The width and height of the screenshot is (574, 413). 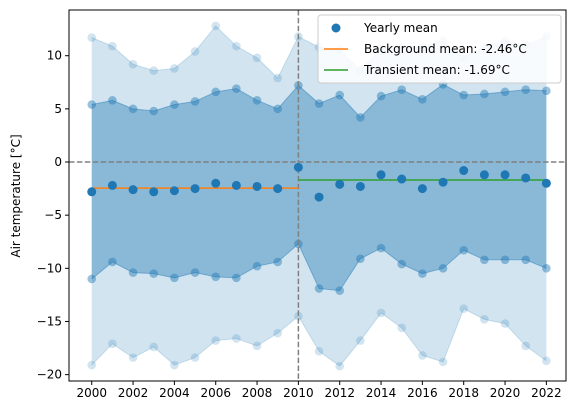 What do you see at coordinates (133, 393) in the screenshot?
I see `x-tick-label: 2002` at bounding box center [133, 393].